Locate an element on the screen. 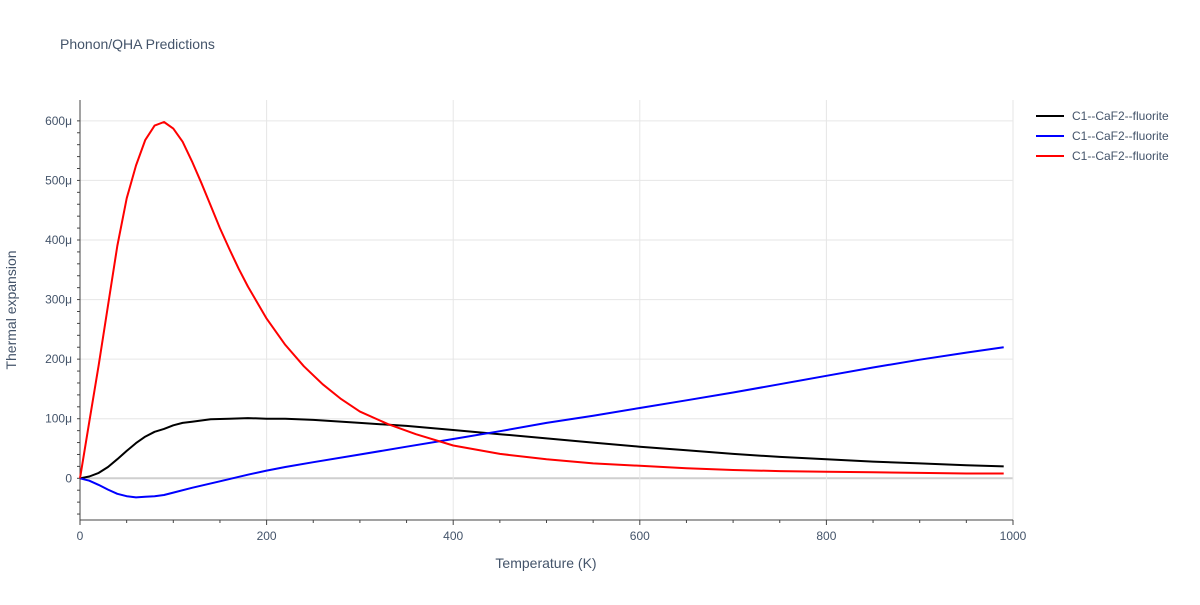 This screenshot has height=605, width=1200. x-tick-label: 0 is located at coordinates (80, 536).